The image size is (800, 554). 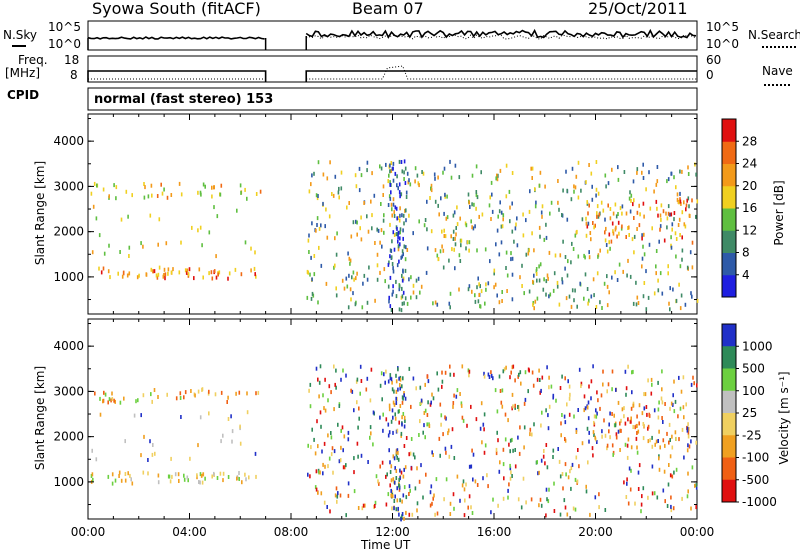 What do you see at coordinates (68, 232) in the screenshot?
I see `ytick-label: 2000` at bounding box center [68, 232].